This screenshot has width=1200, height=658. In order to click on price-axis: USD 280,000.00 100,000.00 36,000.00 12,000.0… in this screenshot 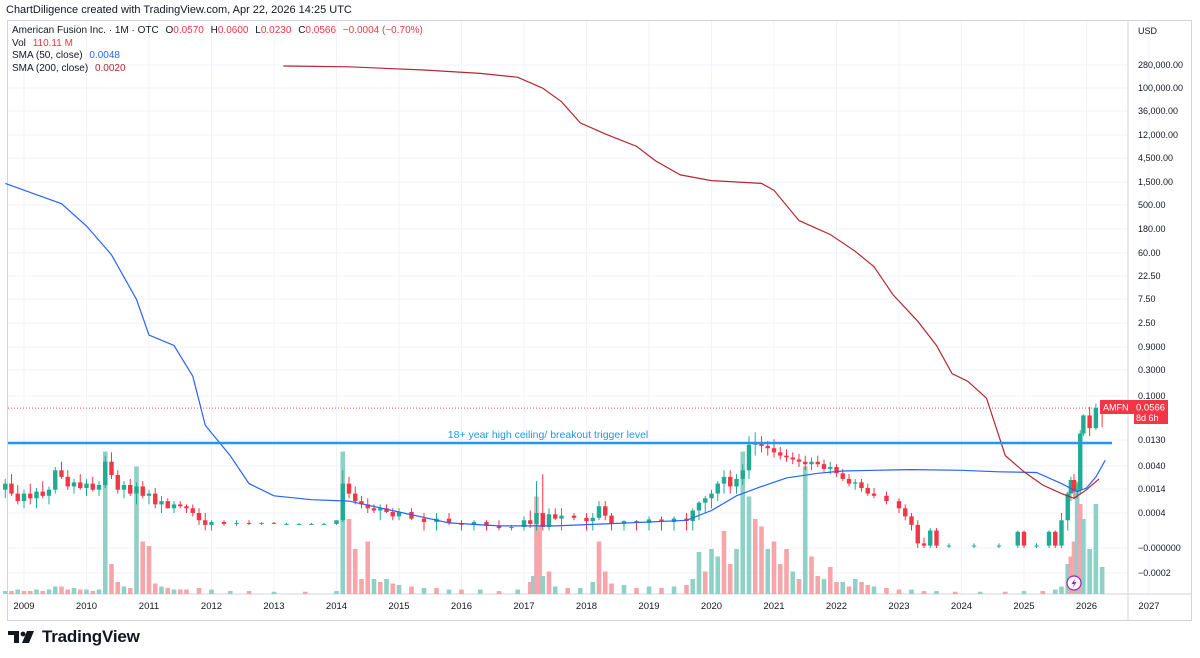, I will do `click(1160, 302)`.